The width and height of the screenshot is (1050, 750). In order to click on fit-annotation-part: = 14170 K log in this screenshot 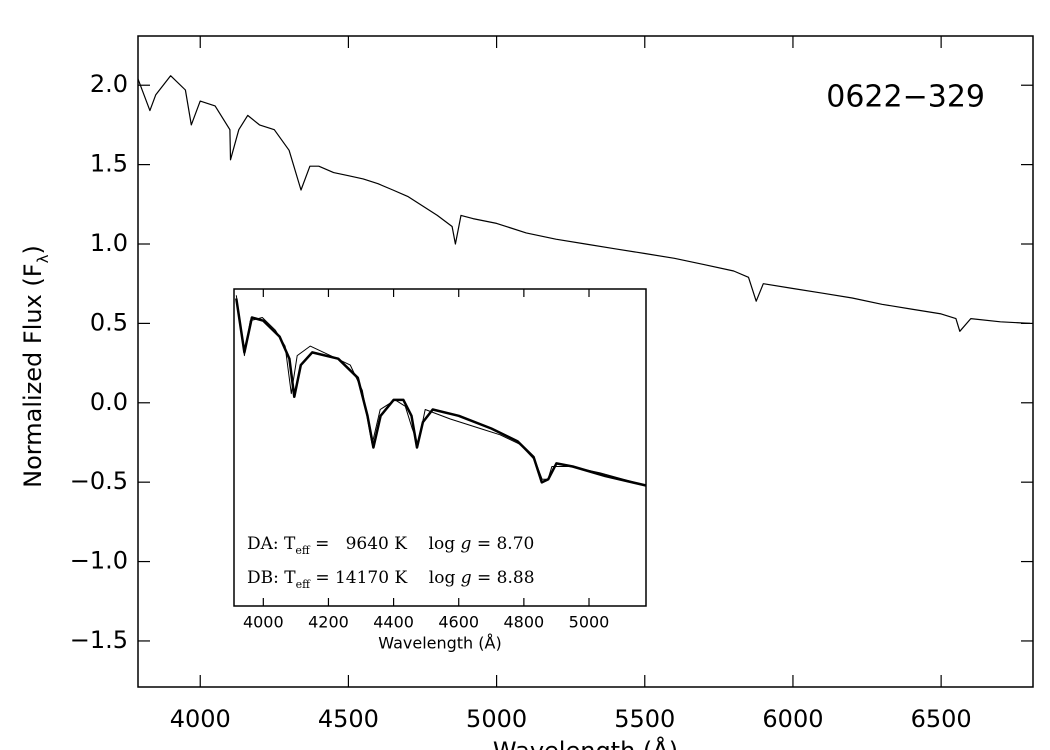, I will do `click(385, 578)`.